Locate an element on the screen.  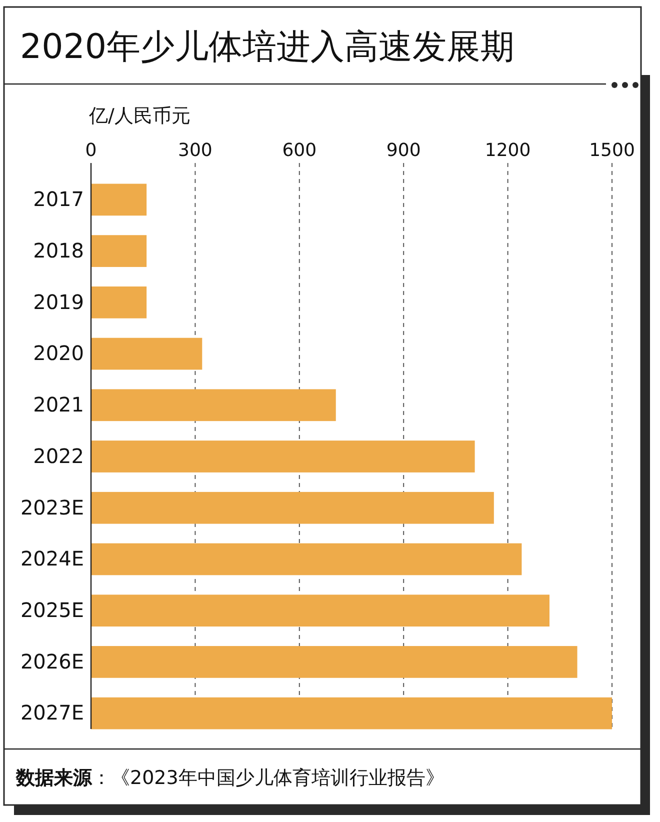
y-tick-label: 2021 is located at coordinates (58, 404).